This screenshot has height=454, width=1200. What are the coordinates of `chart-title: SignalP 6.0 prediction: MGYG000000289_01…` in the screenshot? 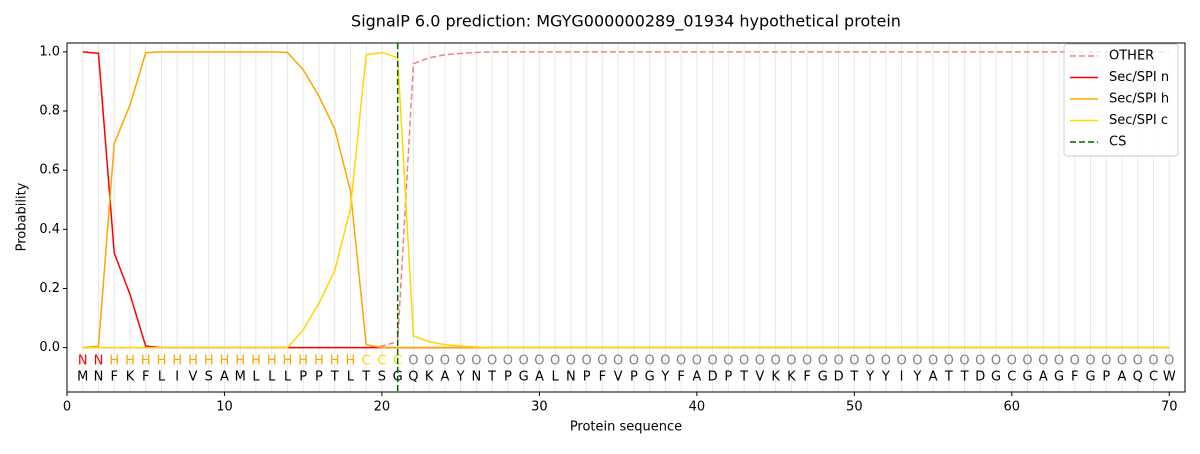 It's located at (626, 22).